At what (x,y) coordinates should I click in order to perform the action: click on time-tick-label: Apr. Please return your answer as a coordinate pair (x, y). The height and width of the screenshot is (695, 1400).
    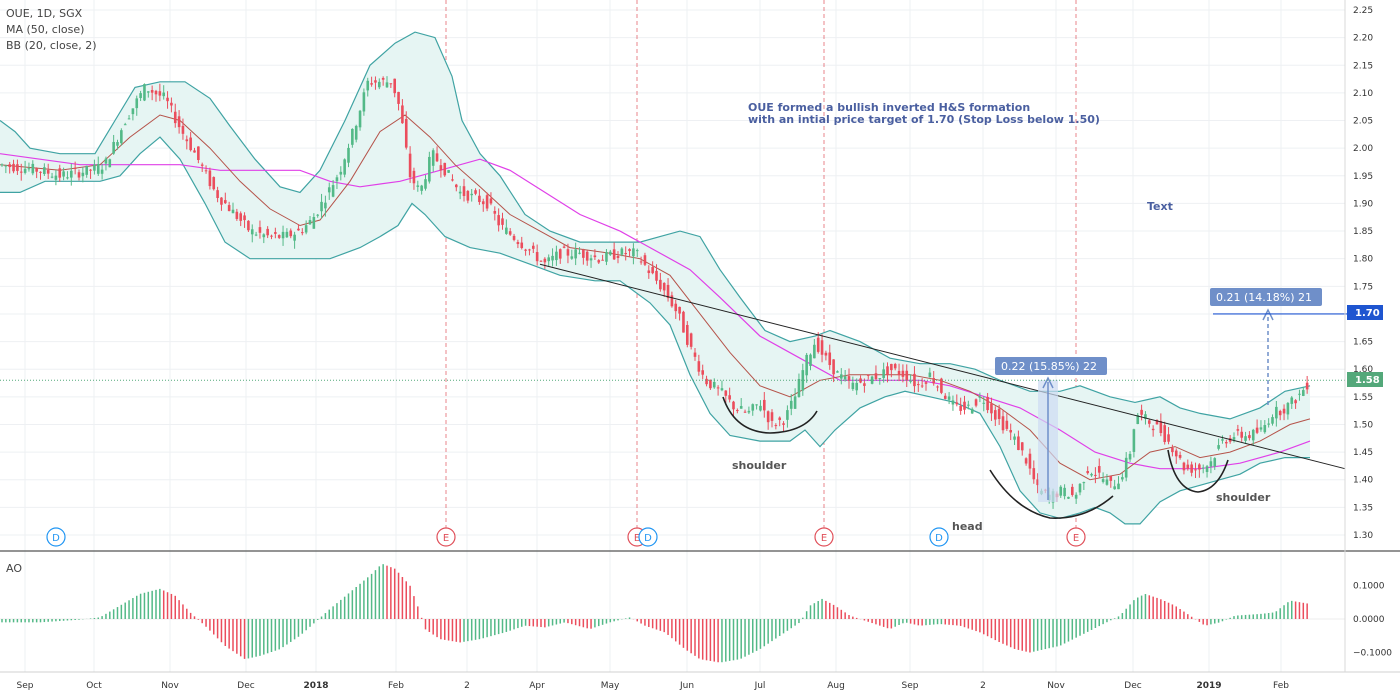
    Looking at the image, I should click on (537, 686).